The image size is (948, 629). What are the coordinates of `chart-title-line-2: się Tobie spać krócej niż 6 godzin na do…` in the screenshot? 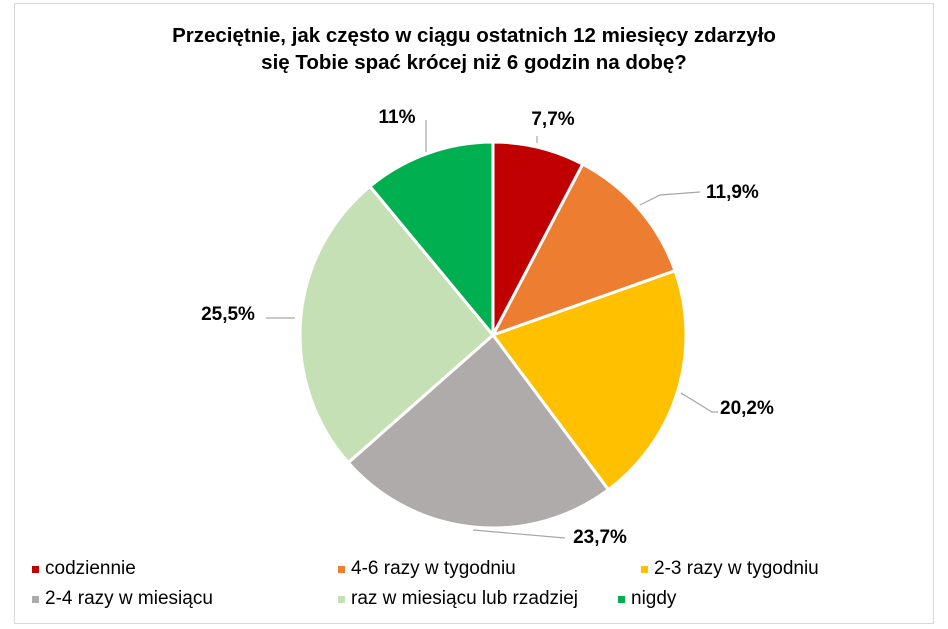 It's located at (474, 62).